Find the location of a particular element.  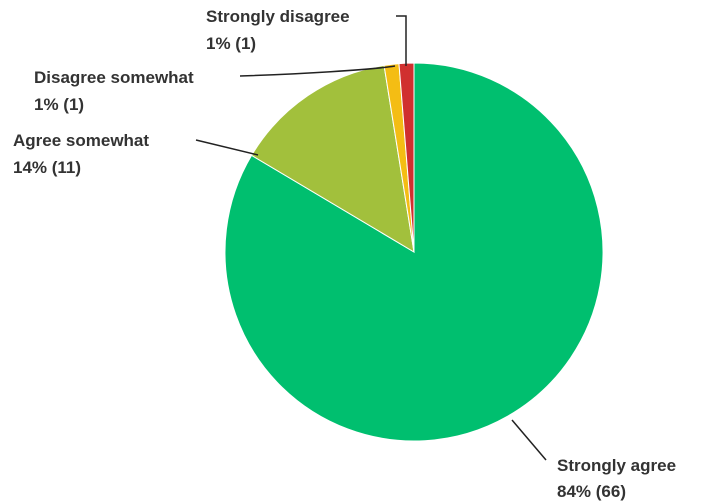

slice-label-strongly-agree: Strongly agree is located at coordinates (616, 465).